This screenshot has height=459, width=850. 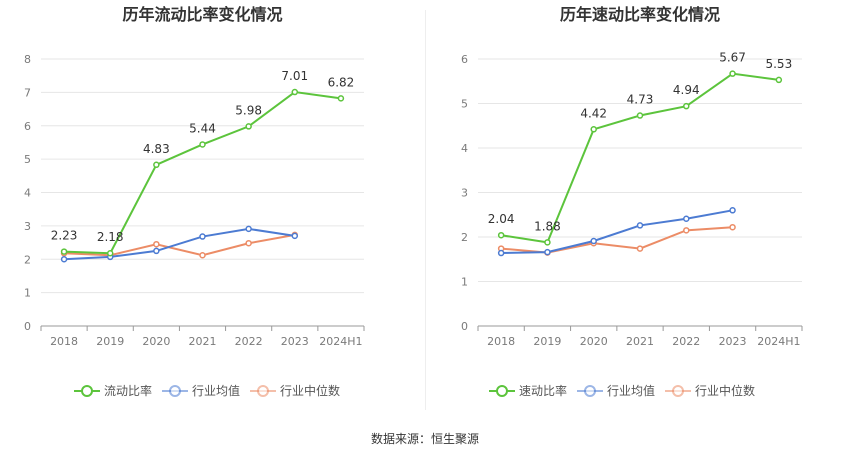 I want to click on legend-label: 速动比率, so click(x=543, y=390).